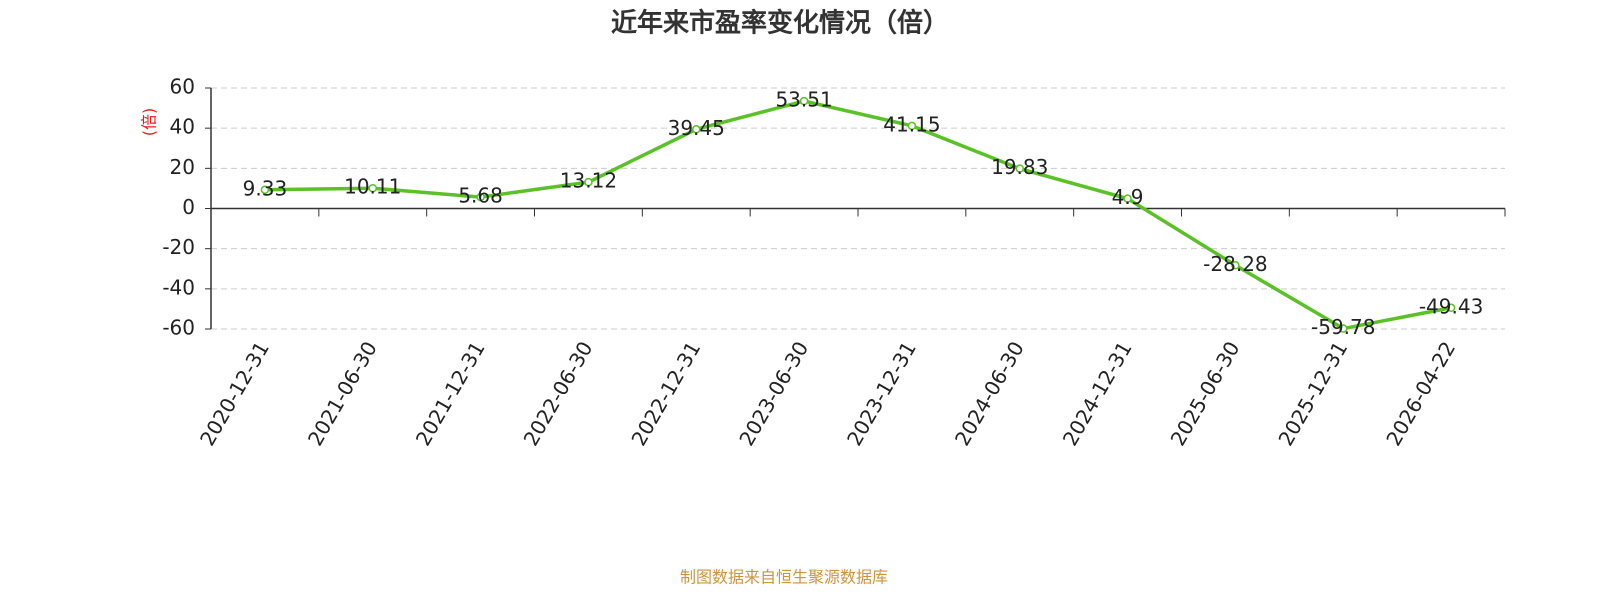  What do you see at coordinates (989, 393) in the screenshot?
I see `x-tick-label: 2024-06-30` at bounding box center [989, 393].